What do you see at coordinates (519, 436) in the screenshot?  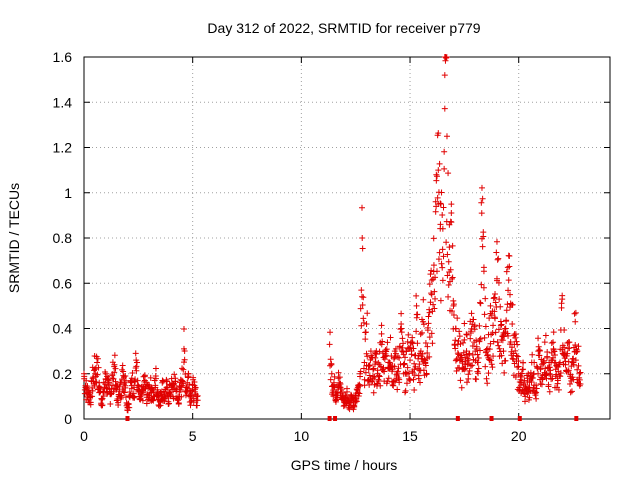 I see `x-tick-label: 20` at bounding box center [519, 436].